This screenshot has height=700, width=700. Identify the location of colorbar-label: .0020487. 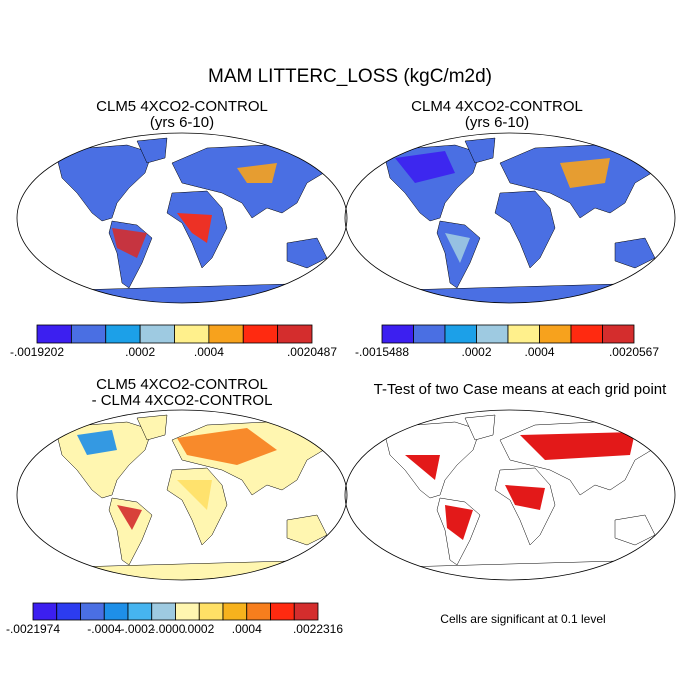
(312, 352).